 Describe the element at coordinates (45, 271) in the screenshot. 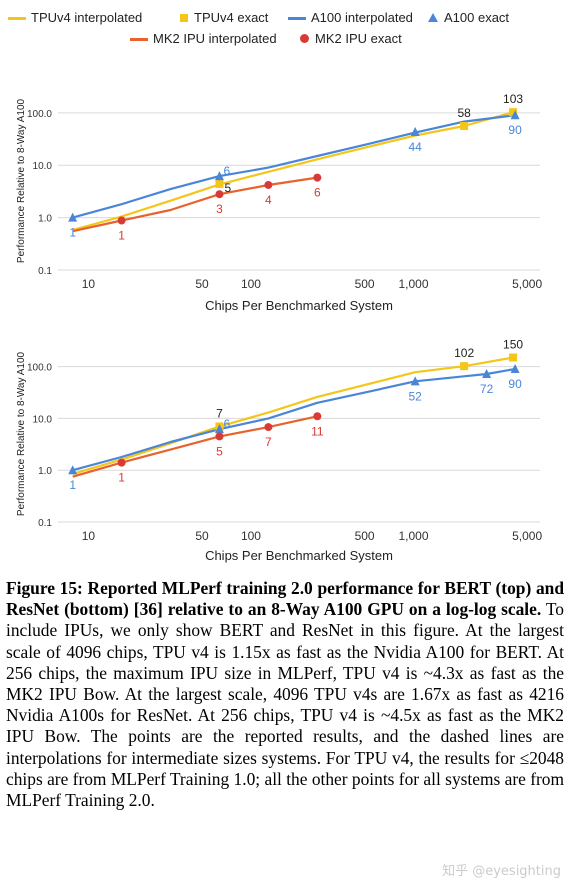

I see `bert-ytick-0: 0.1` at that location.